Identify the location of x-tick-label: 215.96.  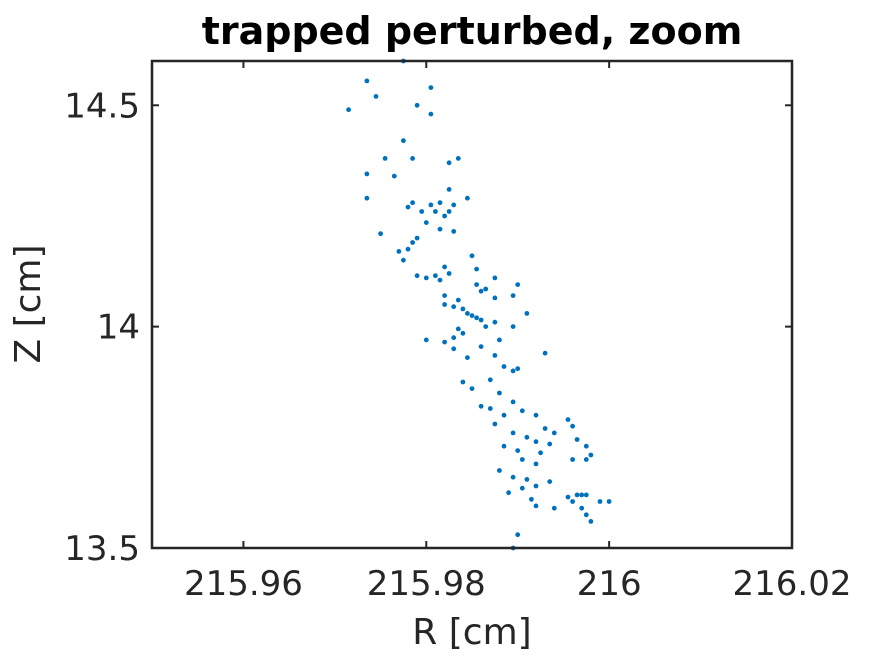
(243, 584).